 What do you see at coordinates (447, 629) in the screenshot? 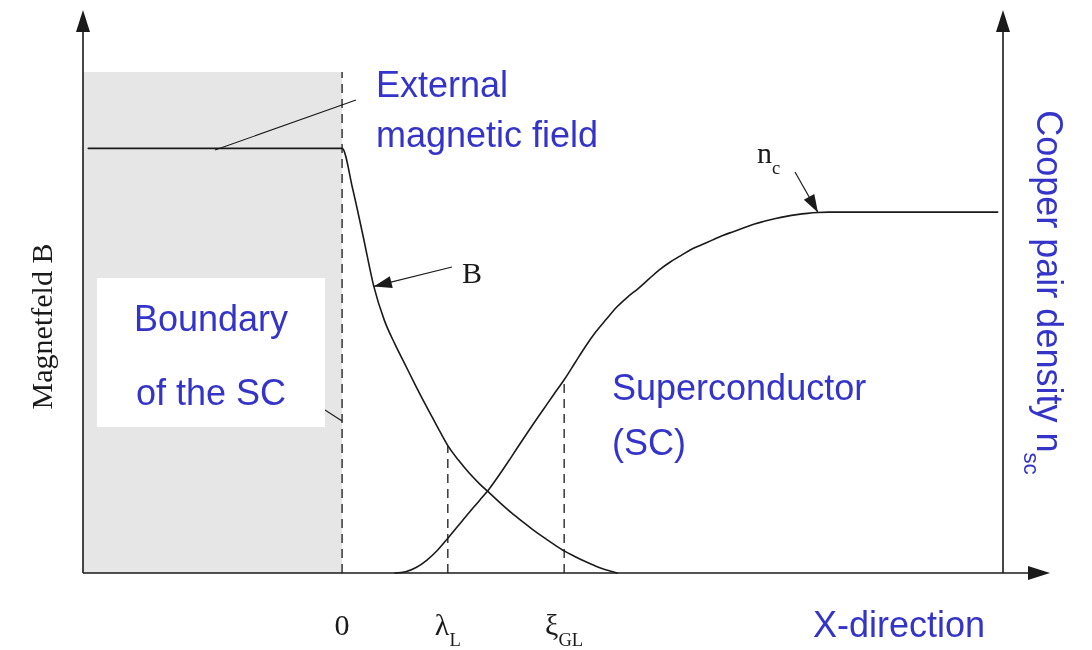
I see `x-tick-label: λ$_{L}$` at bounding box center [447, 629].